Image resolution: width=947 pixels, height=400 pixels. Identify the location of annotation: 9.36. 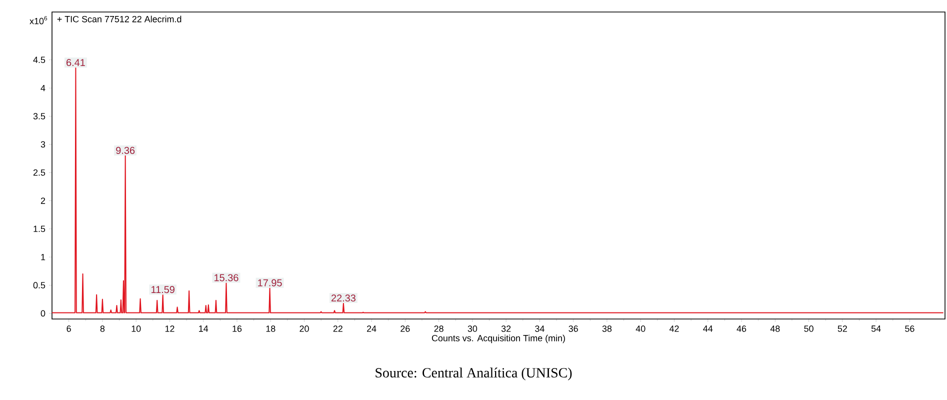
(125, 150).